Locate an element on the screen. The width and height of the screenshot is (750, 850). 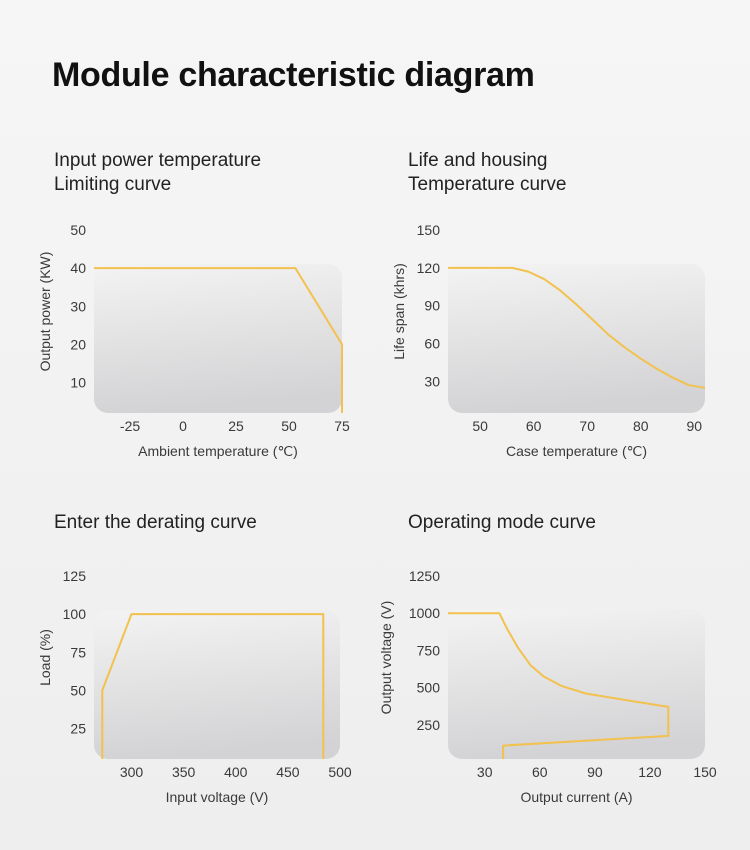
chart-title: Enter the derating curve is located at coordinates (219, 523).